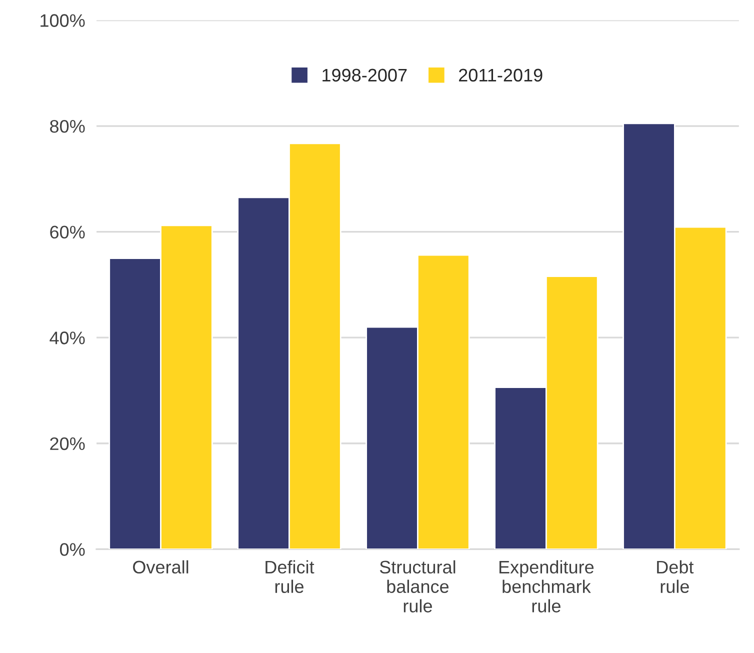 The height and width of the screenshot is (653, 754). What do you see at coordinates (72, 549) in the screenshot?
I see `y-tick-label: 0%` at bounding box center [72, 549].